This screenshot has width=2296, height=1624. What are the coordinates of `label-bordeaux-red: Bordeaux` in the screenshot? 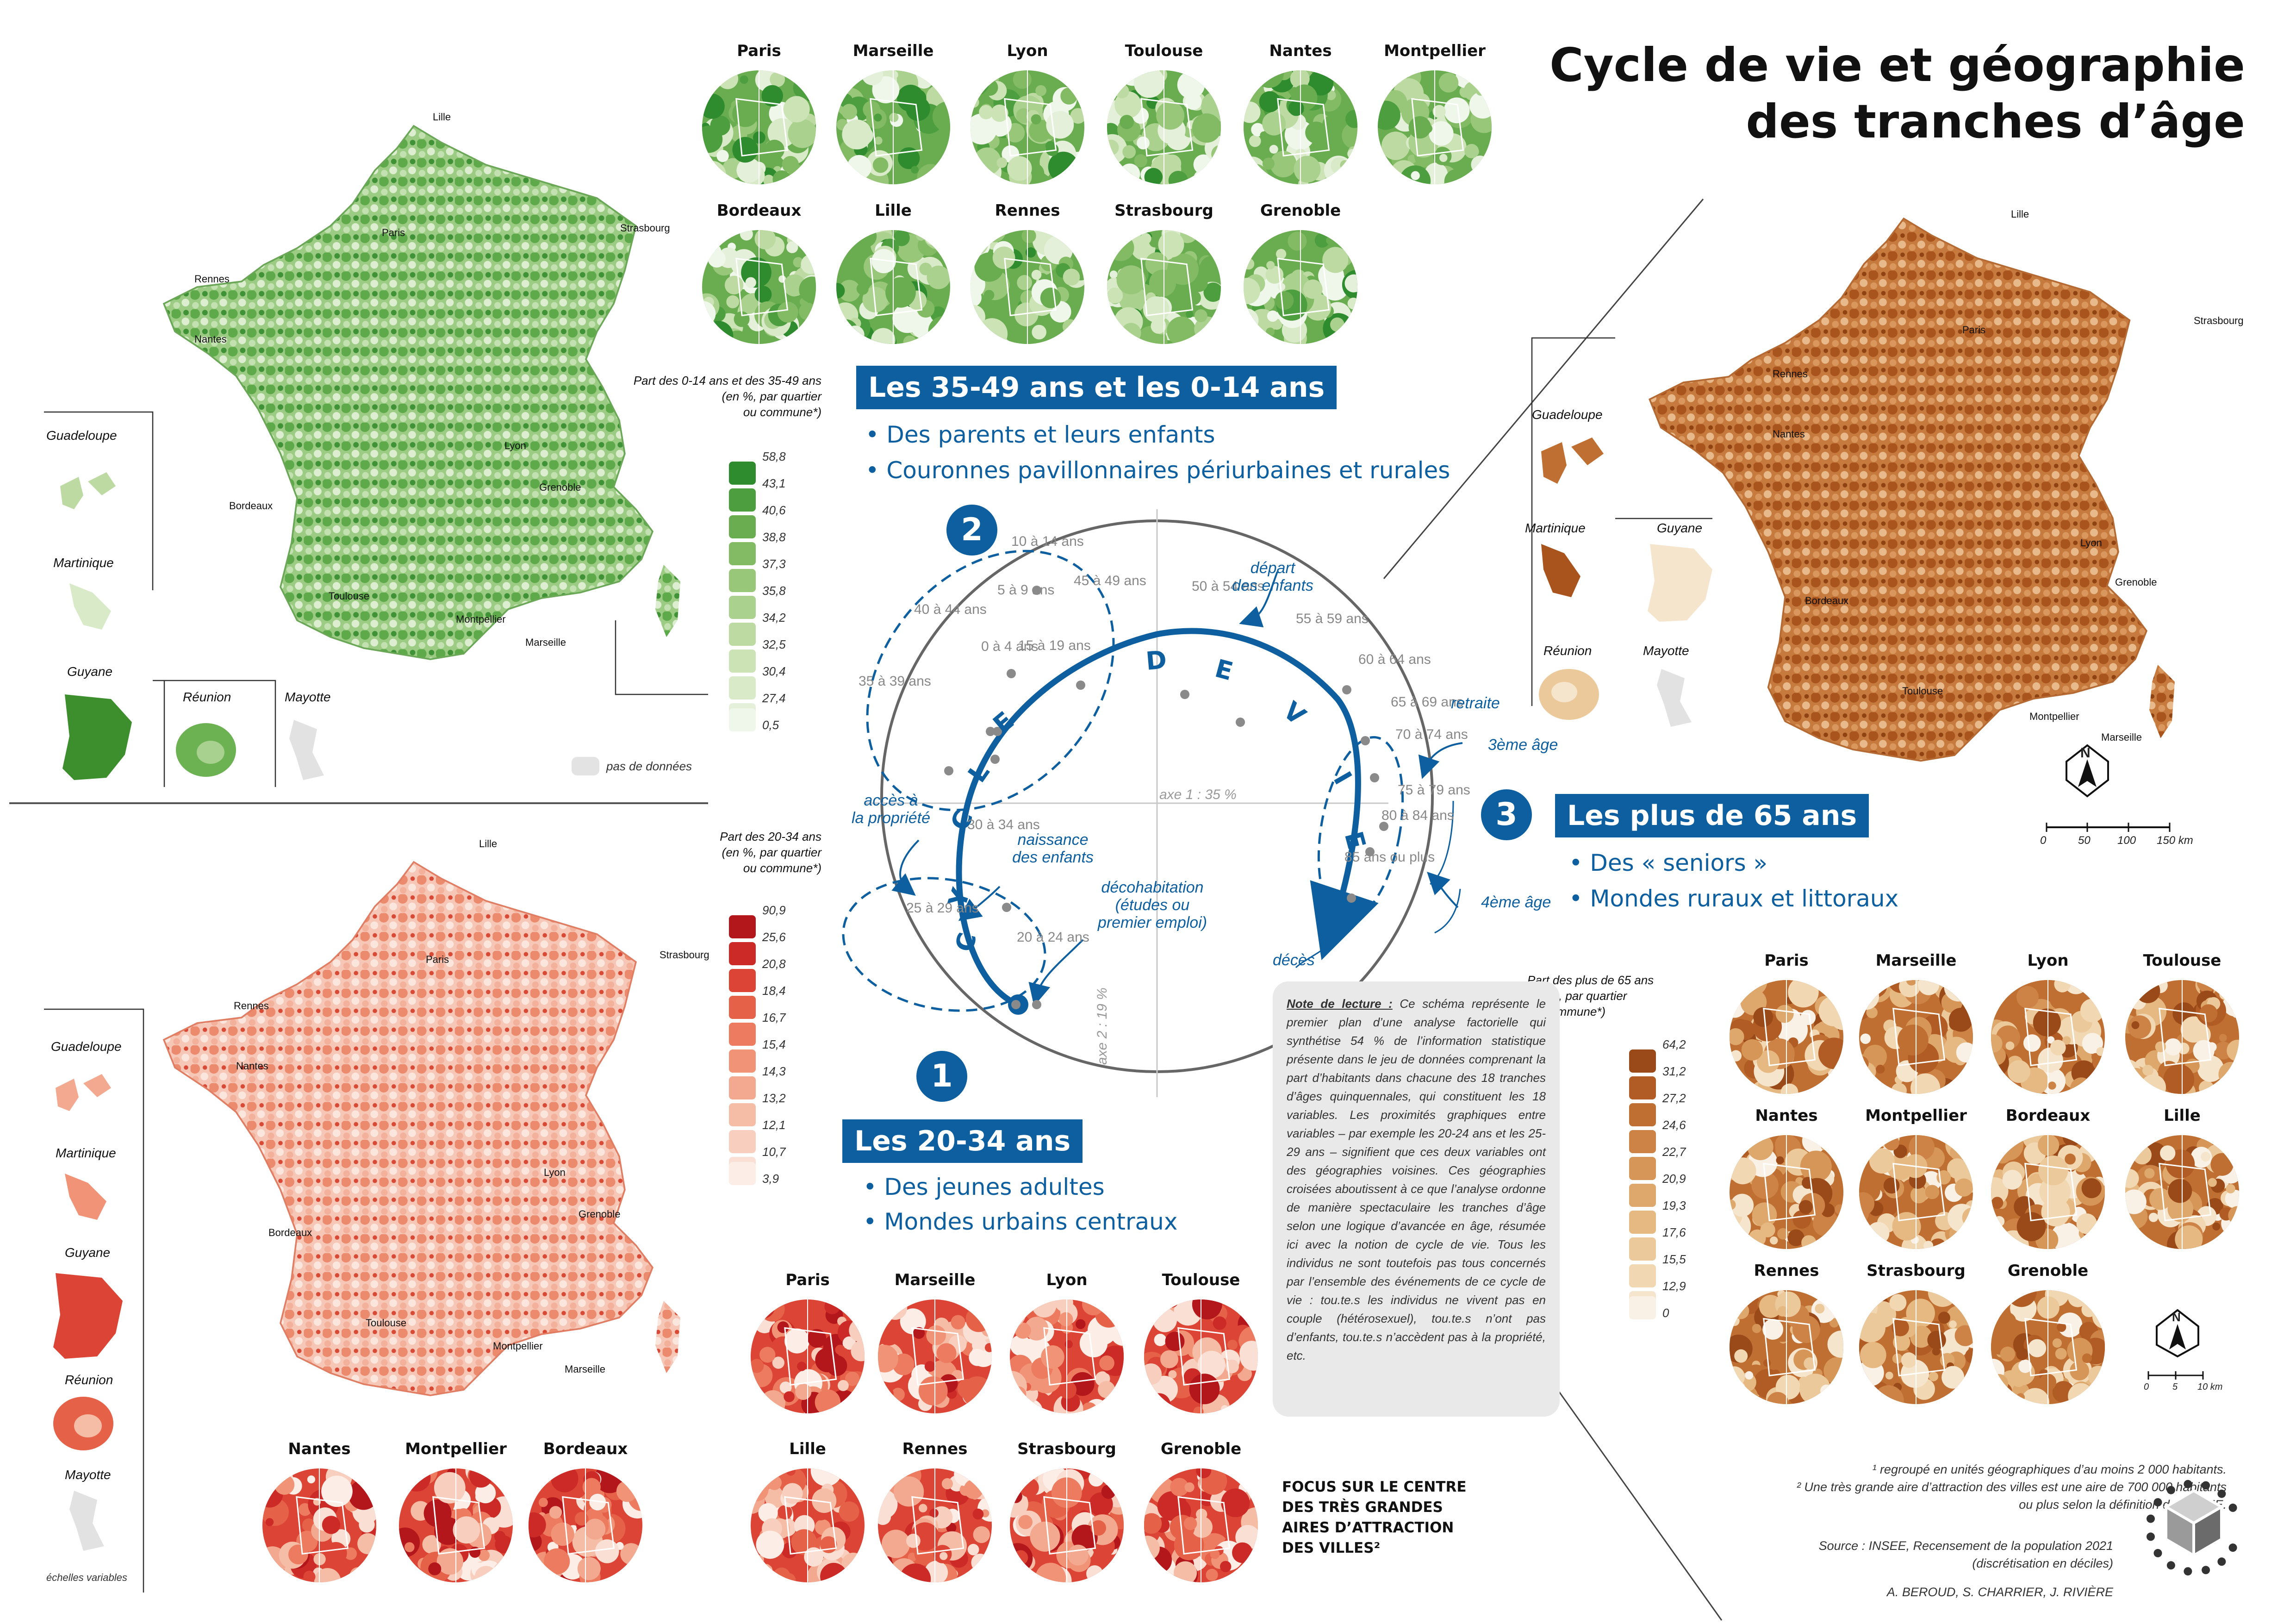 It's located at (290, 1232).